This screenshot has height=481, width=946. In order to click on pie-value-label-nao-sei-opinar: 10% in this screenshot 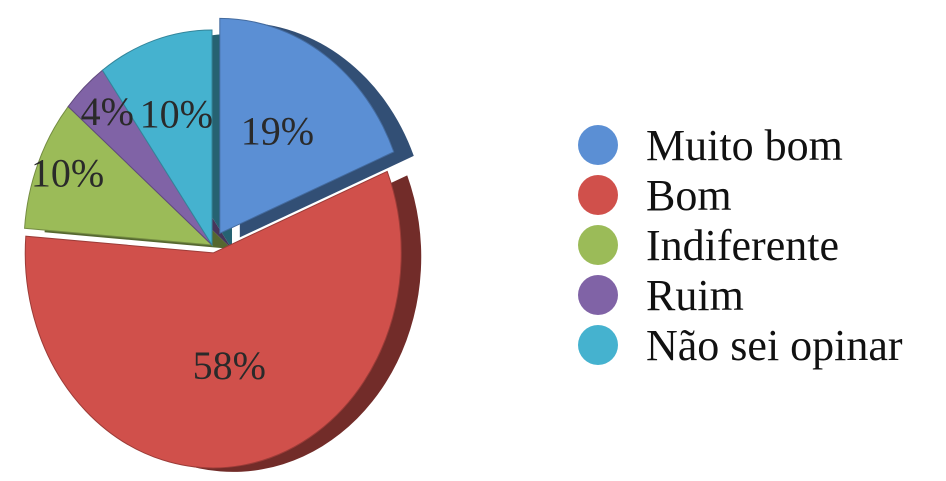, I will do `click(176, 113)`.